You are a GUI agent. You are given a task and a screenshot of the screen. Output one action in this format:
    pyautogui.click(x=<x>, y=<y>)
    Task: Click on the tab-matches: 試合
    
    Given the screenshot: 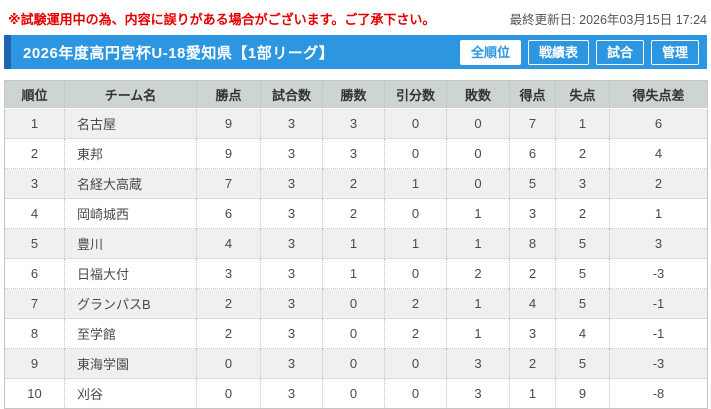 What is the action you would take?
    pyautogui.click(x=619, y=52)
    